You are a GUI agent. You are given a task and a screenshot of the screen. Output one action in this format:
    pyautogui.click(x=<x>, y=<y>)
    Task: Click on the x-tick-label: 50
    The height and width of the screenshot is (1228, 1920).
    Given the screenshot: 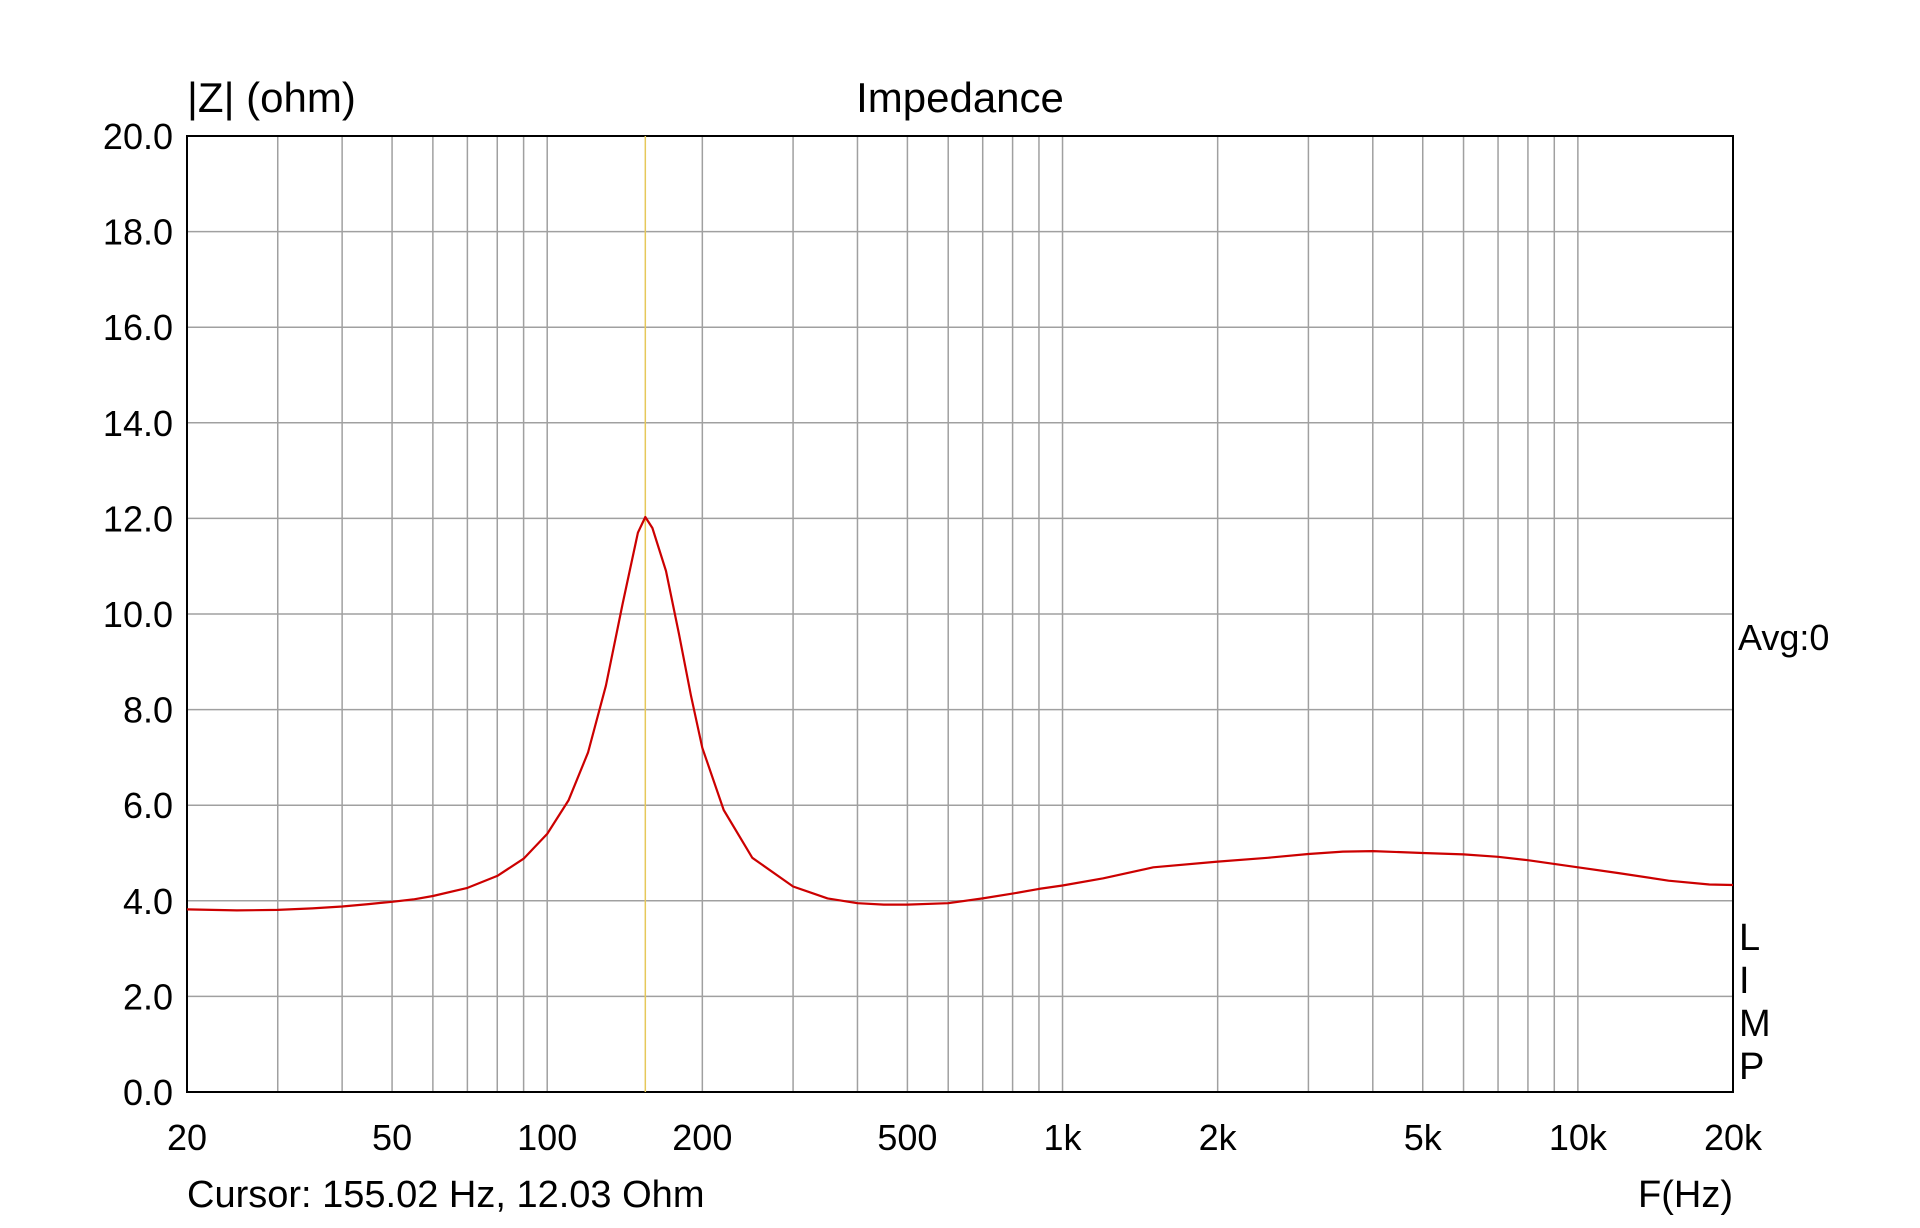 What is the action you would take?
    pyautogui.click(x=392, y=1137)
    